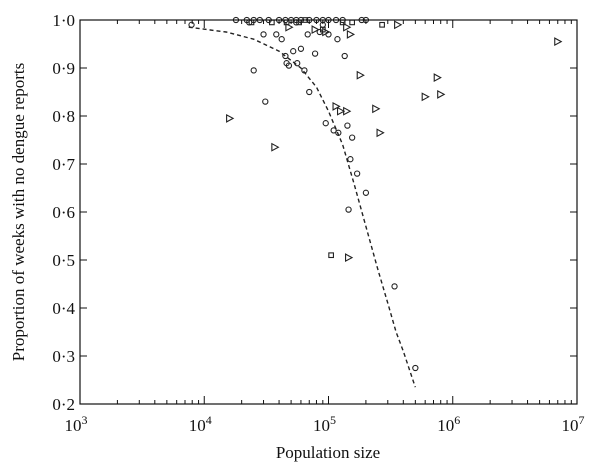 The image size is (595, 468). Describe the element at coordinates (63, 116) in the screenshot. I see `y-tick-label: 0·8` at that location.